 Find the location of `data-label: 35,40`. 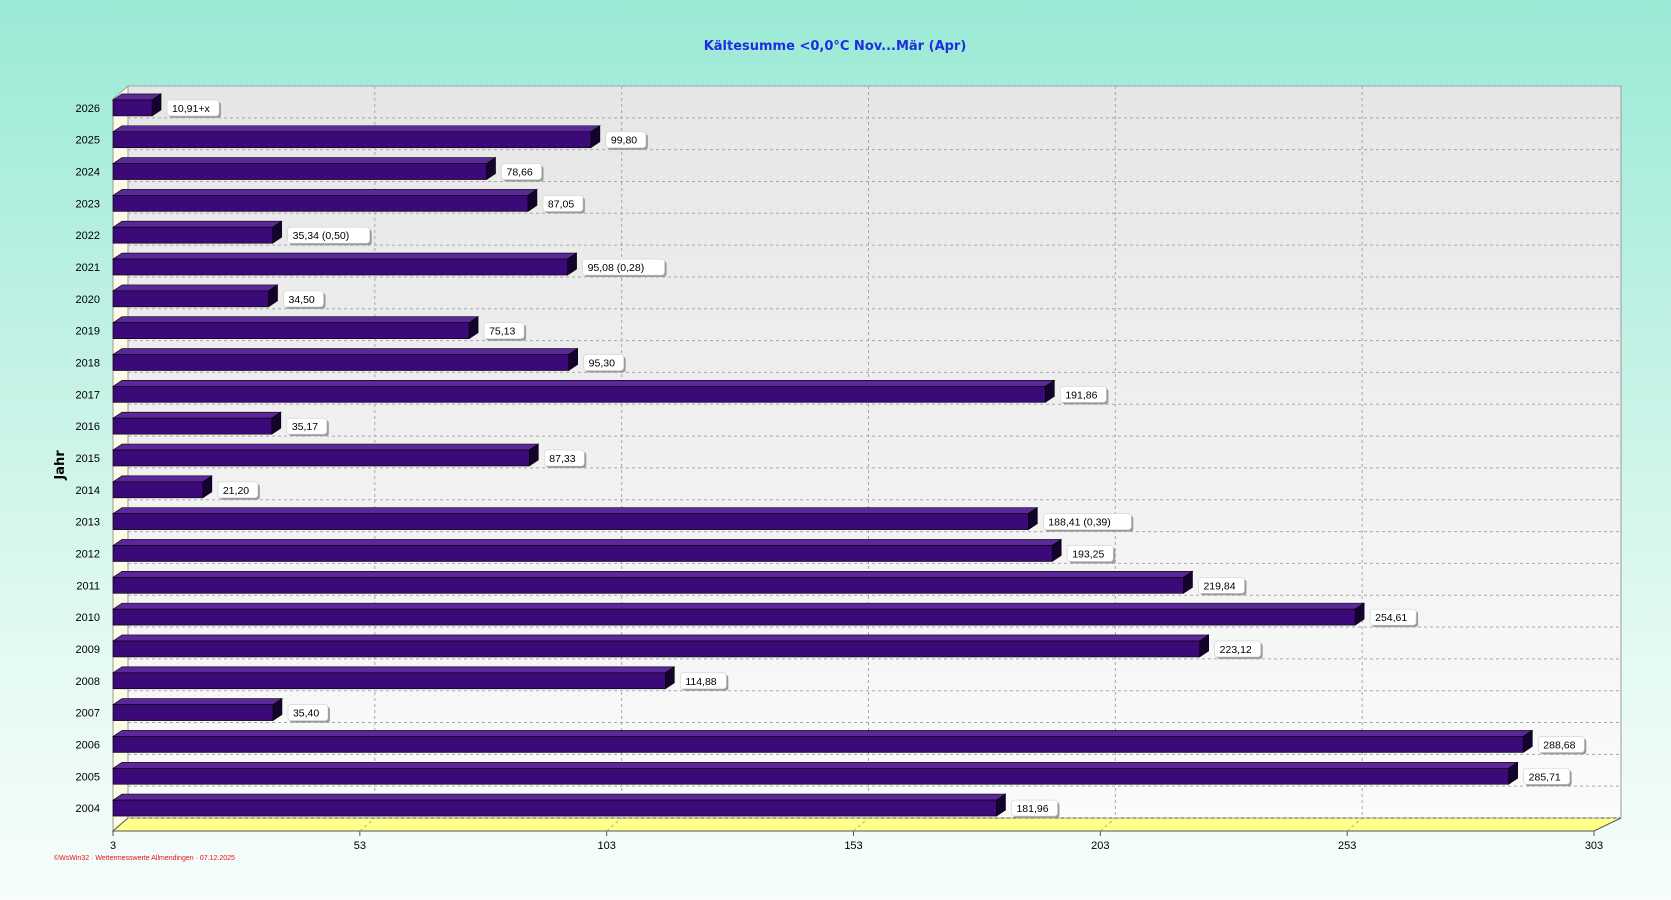

data-label: 35,40 is located at coordinates (306, 714).